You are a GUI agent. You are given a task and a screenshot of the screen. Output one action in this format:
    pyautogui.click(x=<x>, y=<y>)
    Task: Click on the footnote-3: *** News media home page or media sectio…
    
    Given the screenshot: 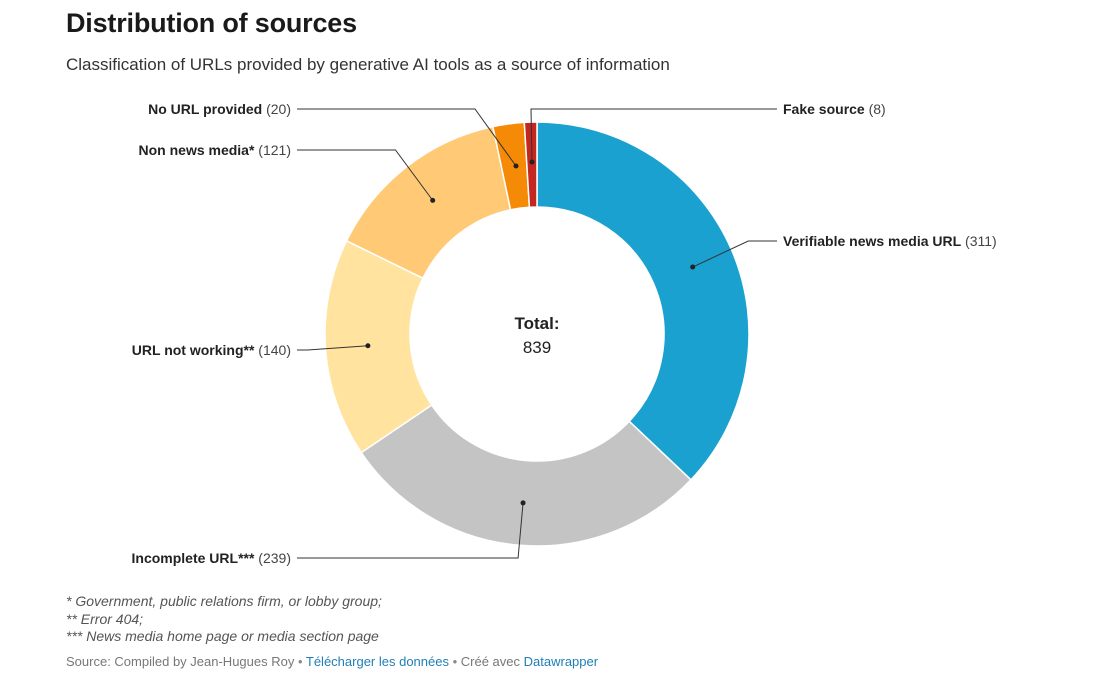 What is the action you would take?
    pyautogui.click(x=222, y=636)
    